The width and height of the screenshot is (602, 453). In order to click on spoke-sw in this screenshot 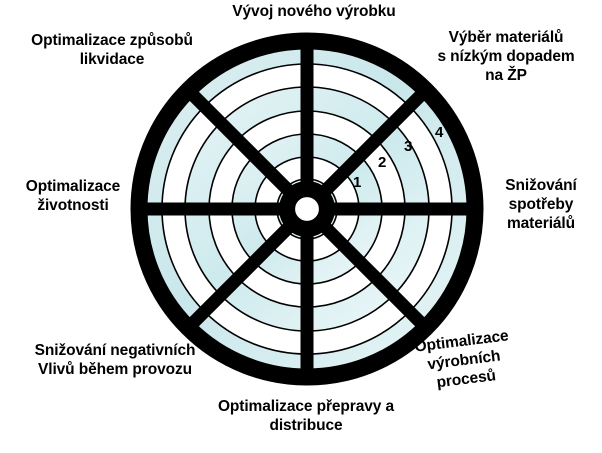, I will do `click(247, 269)`.